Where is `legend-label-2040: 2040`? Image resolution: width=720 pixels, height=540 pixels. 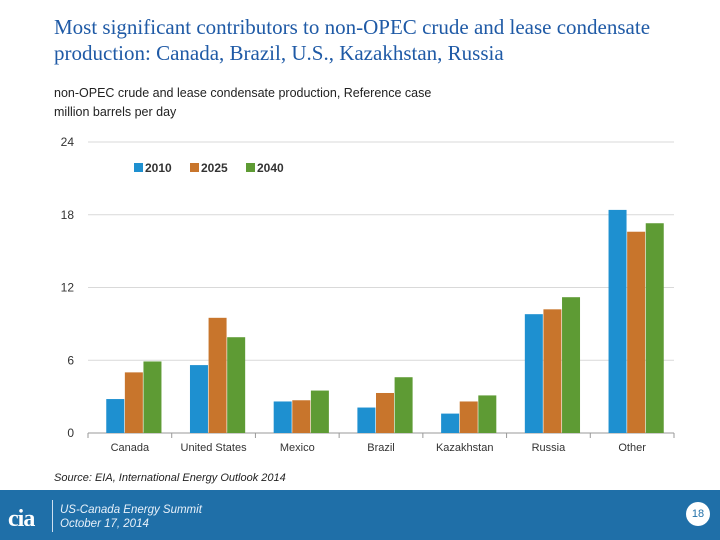
legend-label-2040: 2040 is located at coordinates (270, 168).